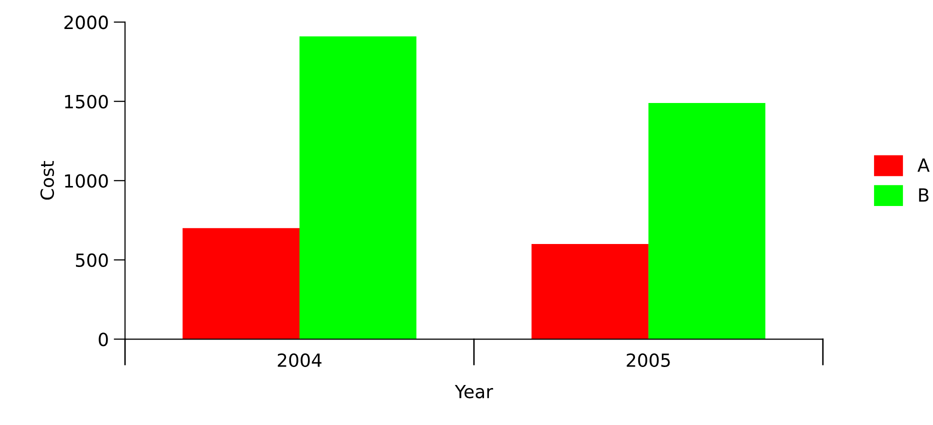 Image resolution: width=933 pixels, height=425 pixels. I want to click on legend-label: A, so click(924, 165).